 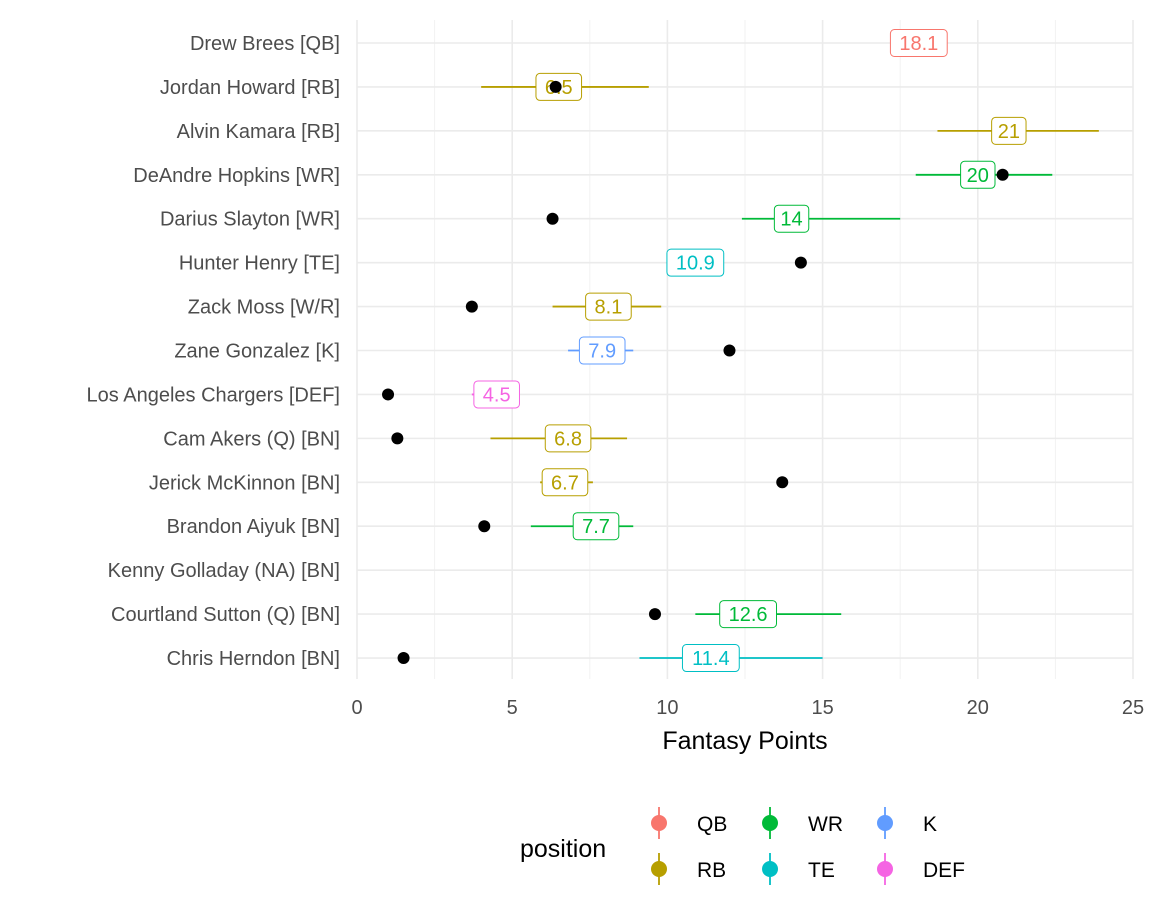 I want to click on player-name-label: Drew Brees [QB], so click(x=265, y=44).